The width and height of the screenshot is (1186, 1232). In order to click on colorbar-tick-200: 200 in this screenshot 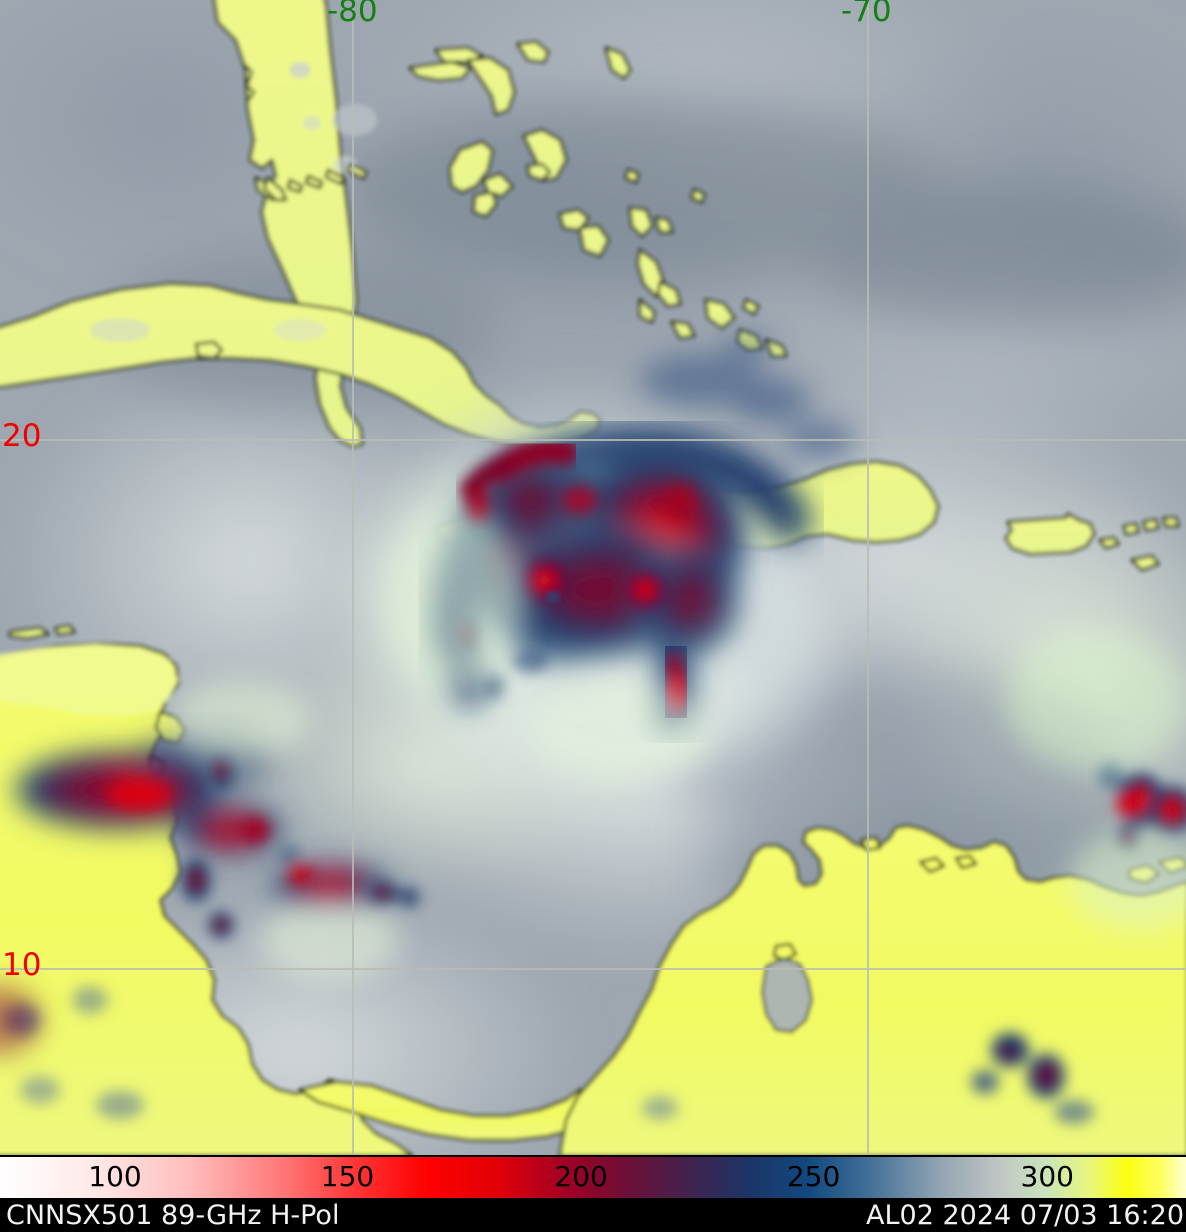, I will do `click(581, 1176)`.